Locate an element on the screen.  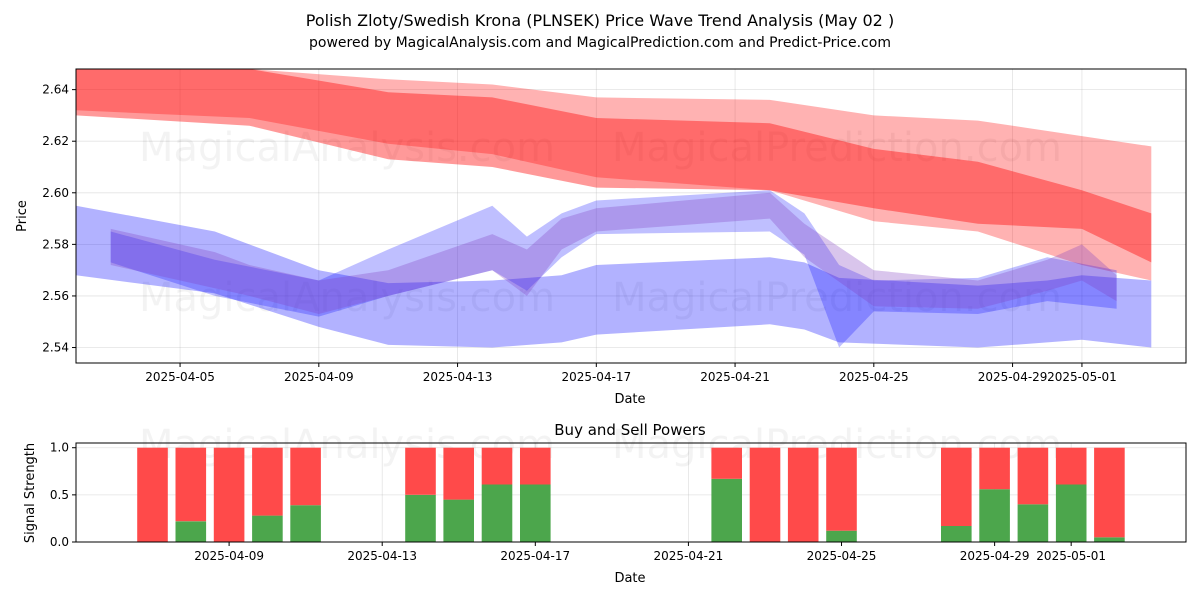
price-y-tick-label: 2.58 is located at coordinates (55, 244).